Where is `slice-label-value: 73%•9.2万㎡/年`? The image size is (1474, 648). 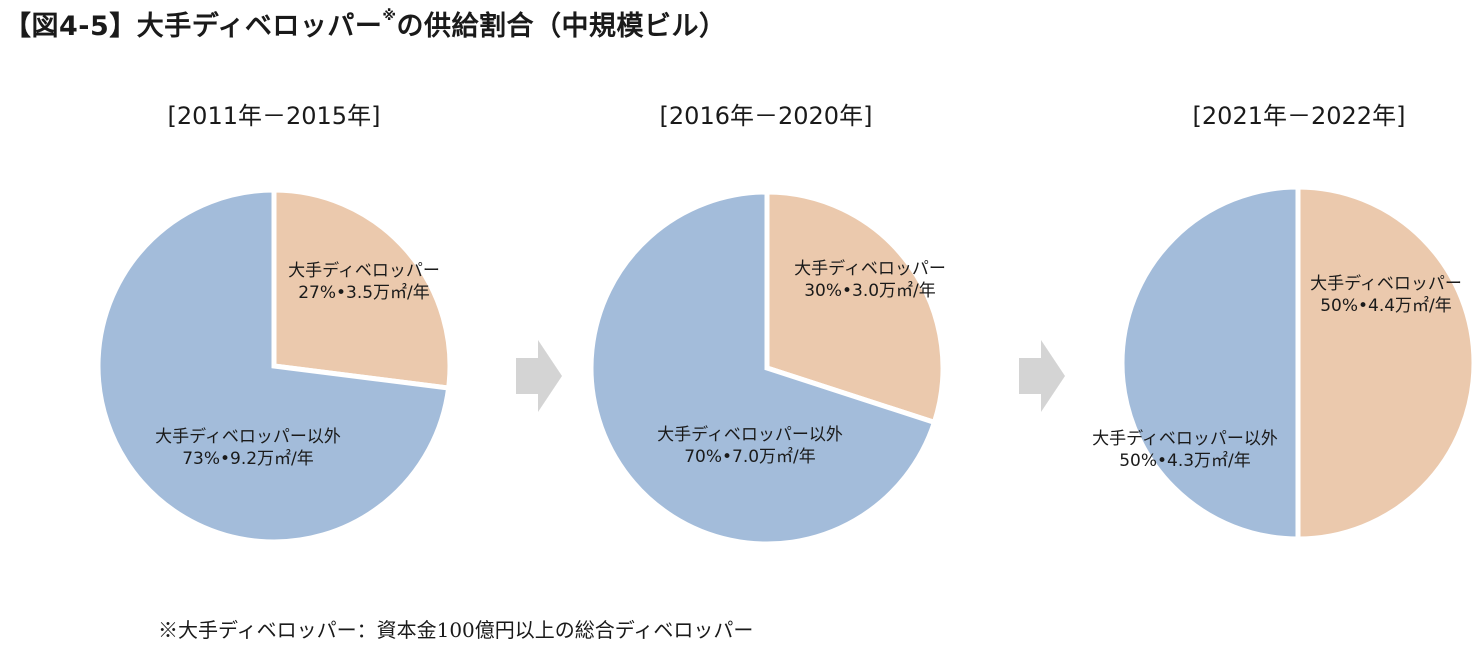
slice-label-value: 73%•9.2万㎡/年 is located at coordinates (248, 459).